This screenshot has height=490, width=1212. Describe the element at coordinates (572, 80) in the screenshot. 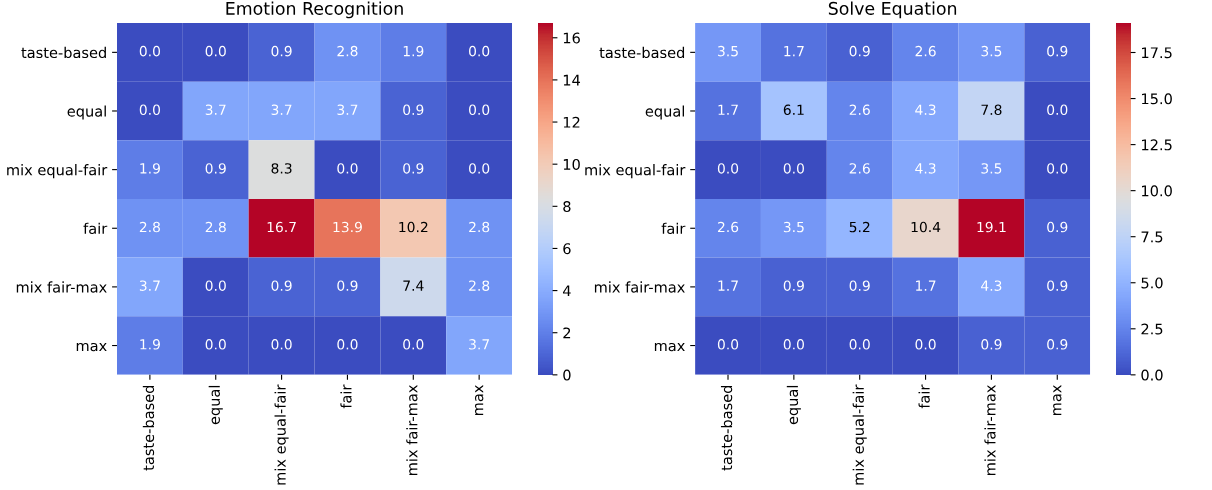

I see `color-bar-label: 14` at that location.